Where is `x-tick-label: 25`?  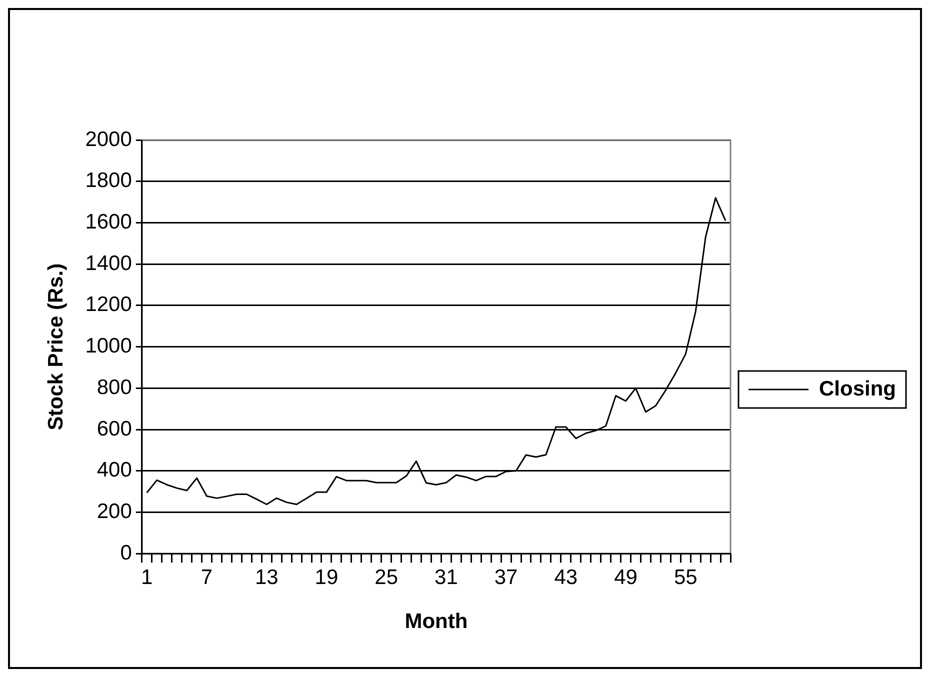
x-tick-label: 25 is located at coordinates (386, 577).